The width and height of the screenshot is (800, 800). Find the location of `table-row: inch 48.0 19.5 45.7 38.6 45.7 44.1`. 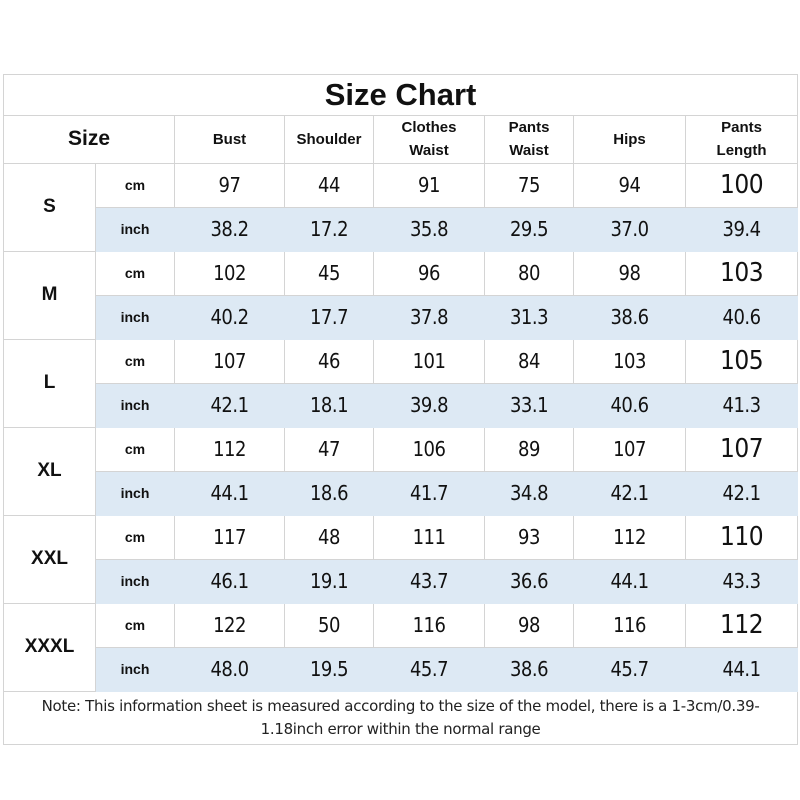

table-row: inch 48.0 19.5 45.7 38.6 45.7 44.1 is located at coordinates (401, 669).